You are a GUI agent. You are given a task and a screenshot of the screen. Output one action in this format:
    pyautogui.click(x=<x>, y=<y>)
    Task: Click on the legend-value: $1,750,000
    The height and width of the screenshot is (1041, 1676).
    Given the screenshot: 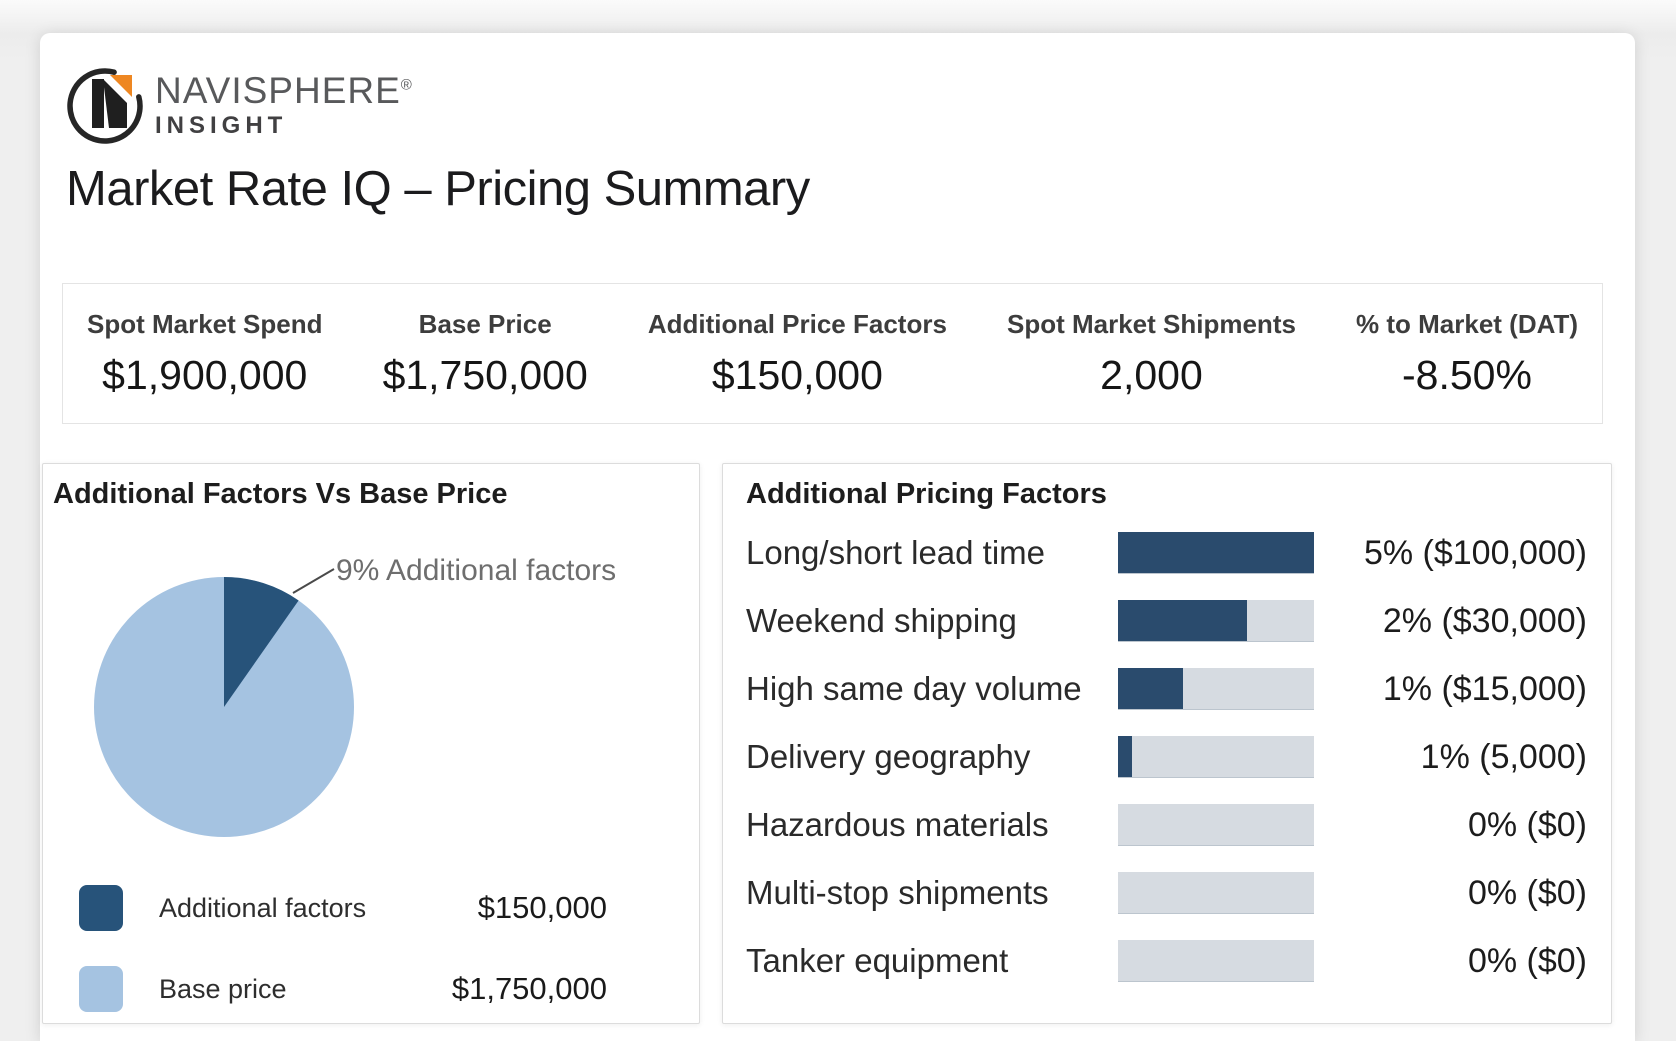 What is the action you would take?
    pyautogui.click(x=529, y=988)
    